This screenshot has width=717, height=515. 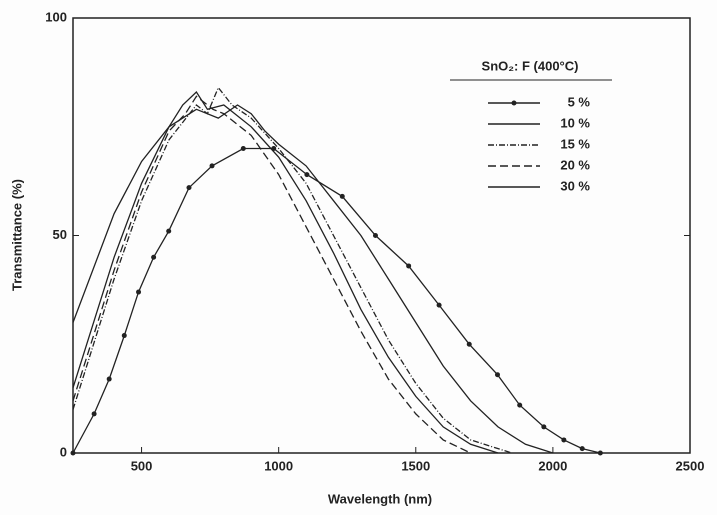 What do you see at coordinates (575, 185) in the screenshot?
I see `legend-label: 30 %` at bounding box center [575, 185].